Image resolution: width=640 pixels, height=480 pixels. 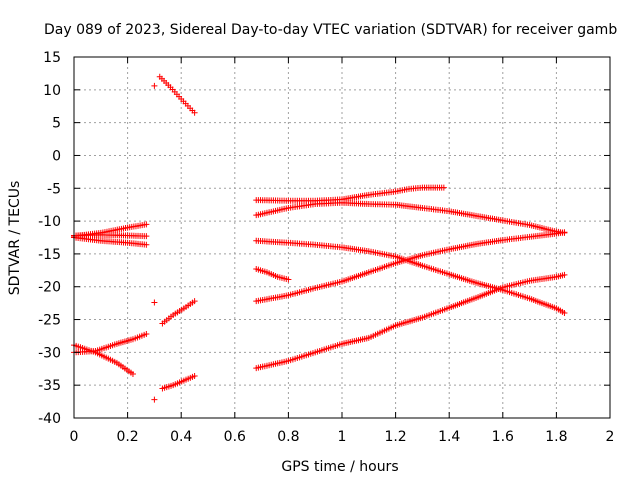 What do you see at coordinates (410, 321) in the screenshot?
I see `series-arc-i1` at bounding box center [410, 321].